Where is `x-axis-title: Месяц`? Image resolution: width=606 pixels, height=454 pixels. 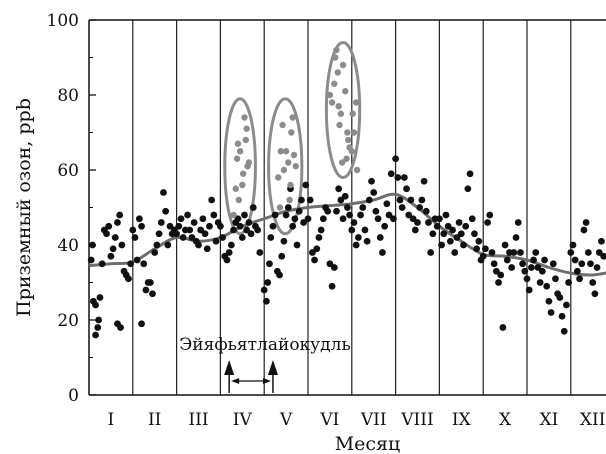 x-axis-title: Месяц is located at coordinates (368, 443).